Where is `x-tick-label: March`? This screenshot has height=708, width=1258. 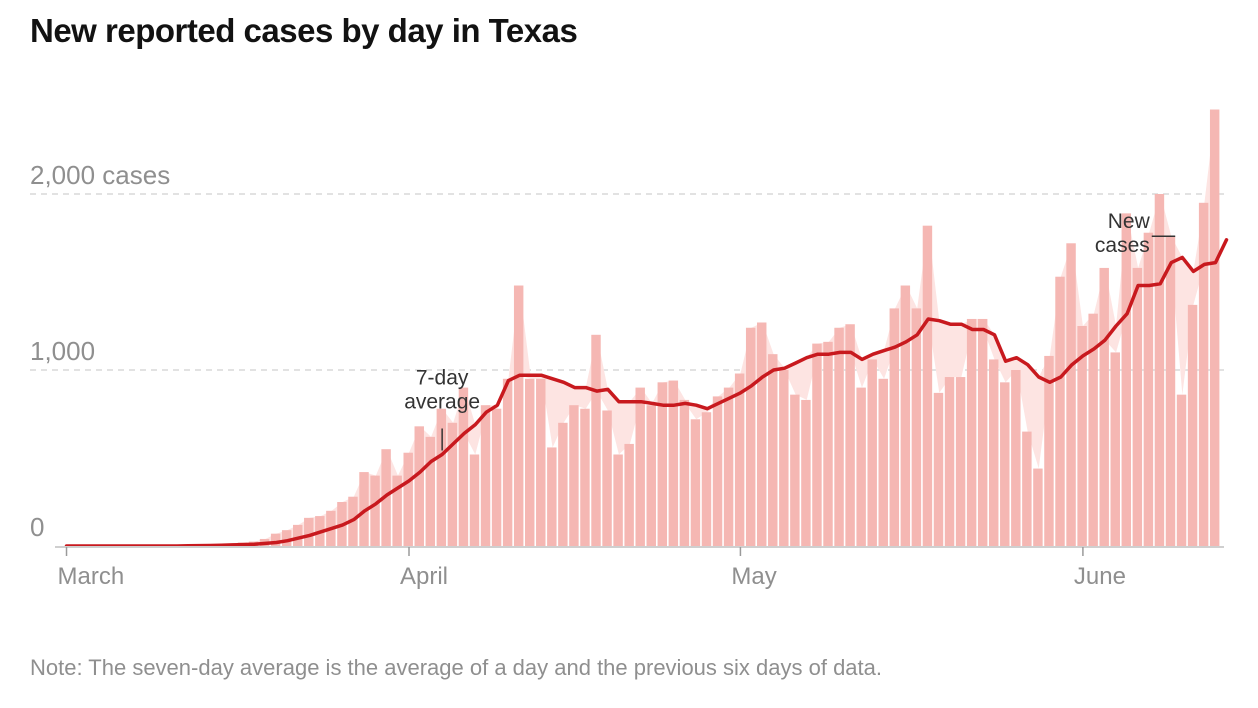
x-tick-label: March is located at coordinates (91, 576).